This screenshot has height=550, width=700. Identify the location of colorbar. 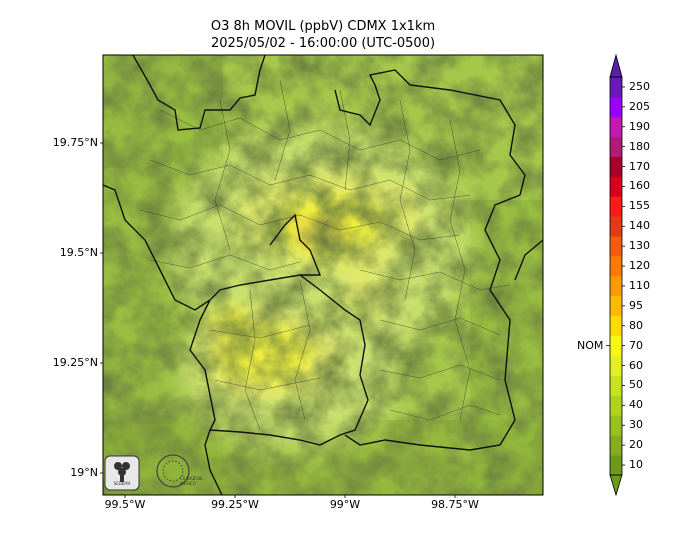
(615, 275).